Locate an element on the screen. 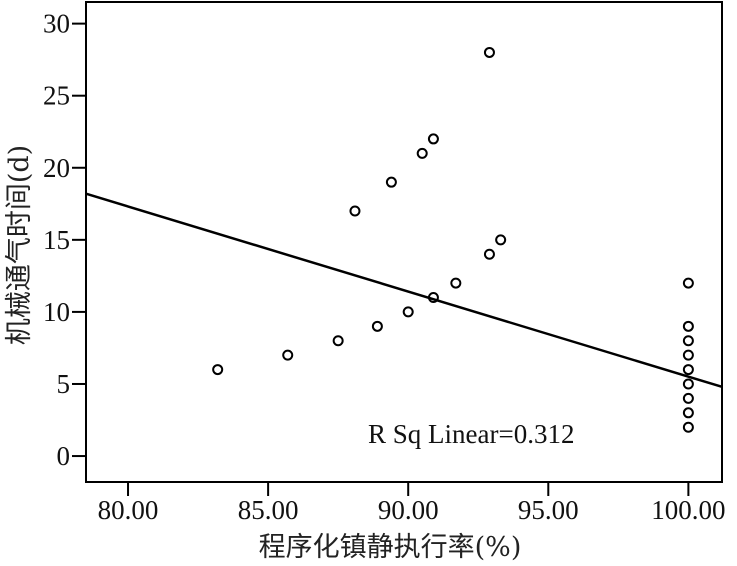 The image size is (737, 566). y-tick-label: 20 is located at coordinates (56, 168).